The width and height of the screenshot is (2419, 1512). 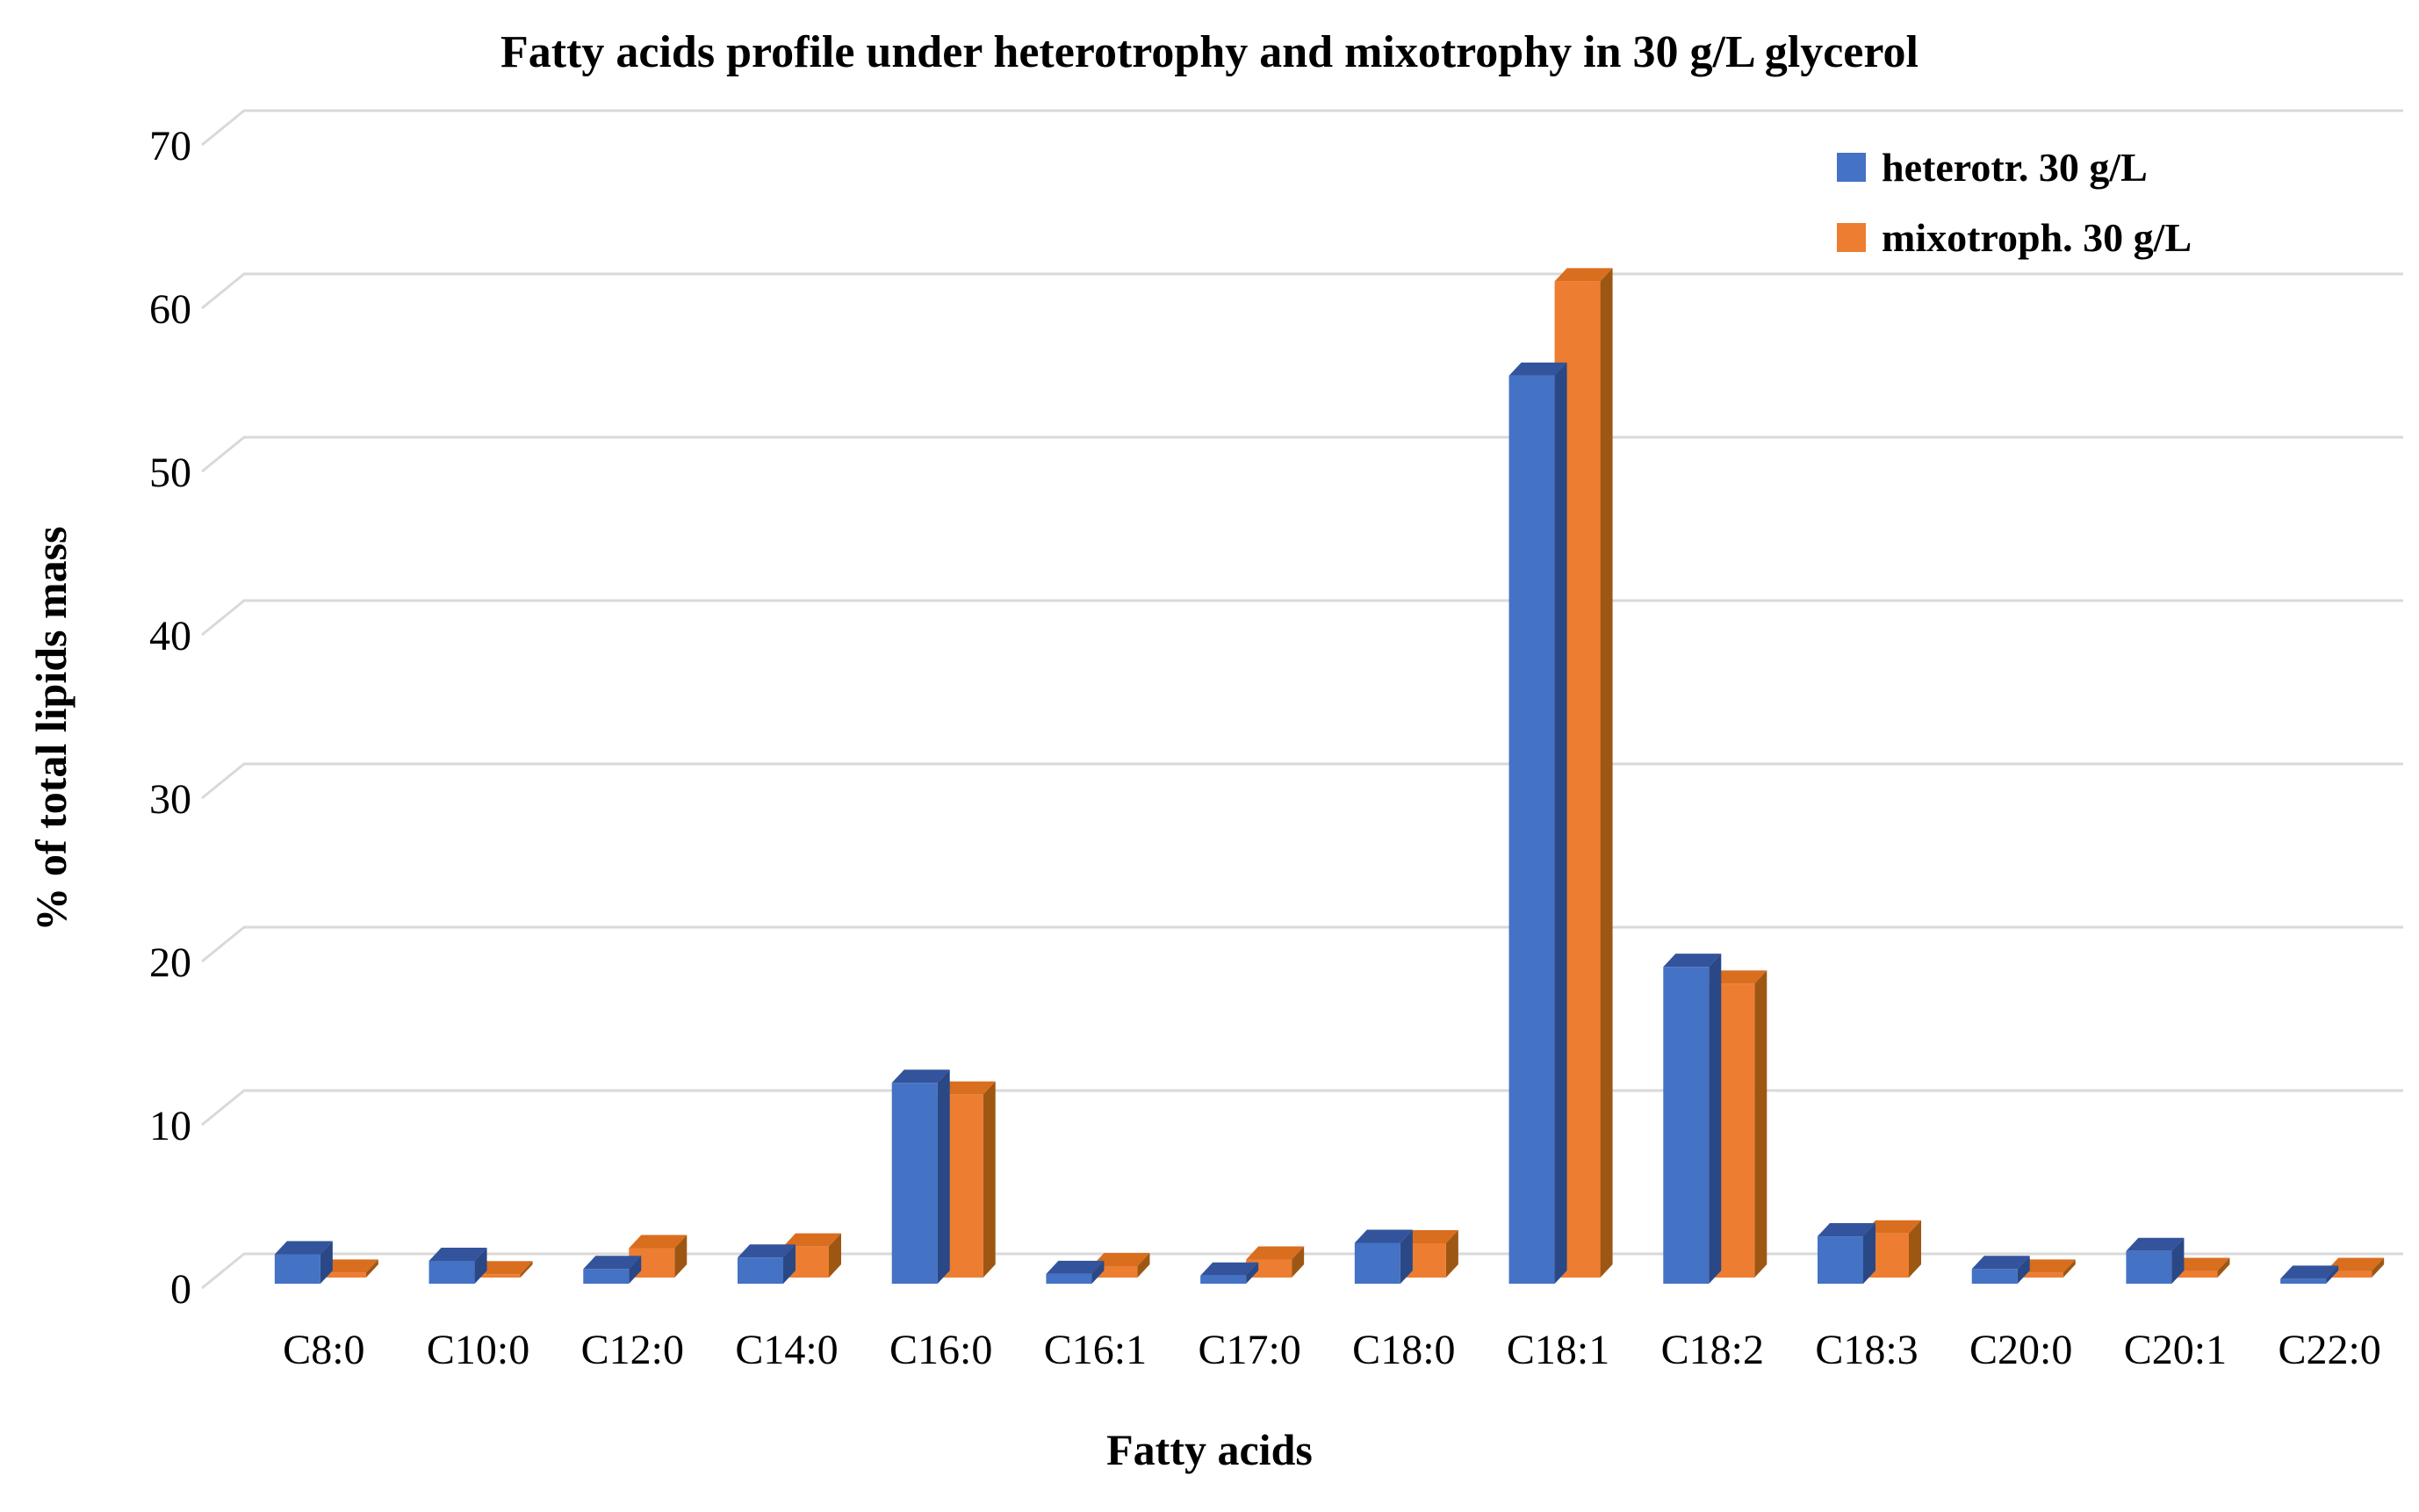 What do you see at coordinates (1852, 167) in the screenshot?
I see `legend-marker-heterotr-icon` at bounding box center [1852, 167].